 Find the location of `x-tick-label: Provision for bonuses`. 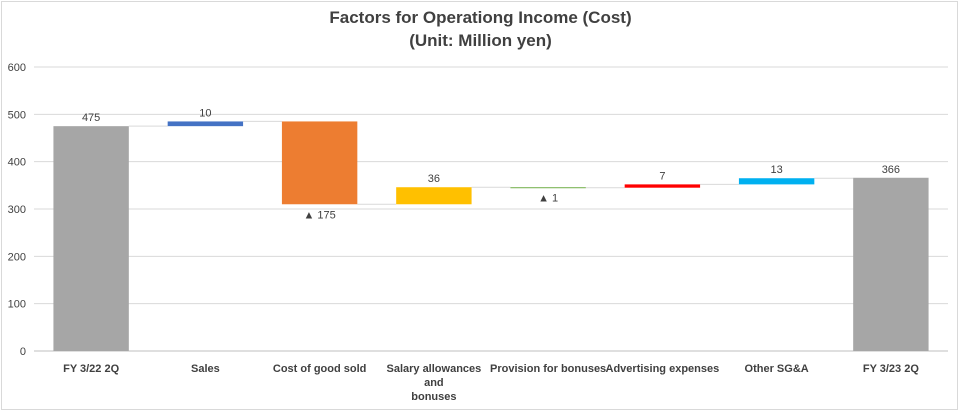

x-tick-label: Provision for bonuses is located at coordinates (548, 369).